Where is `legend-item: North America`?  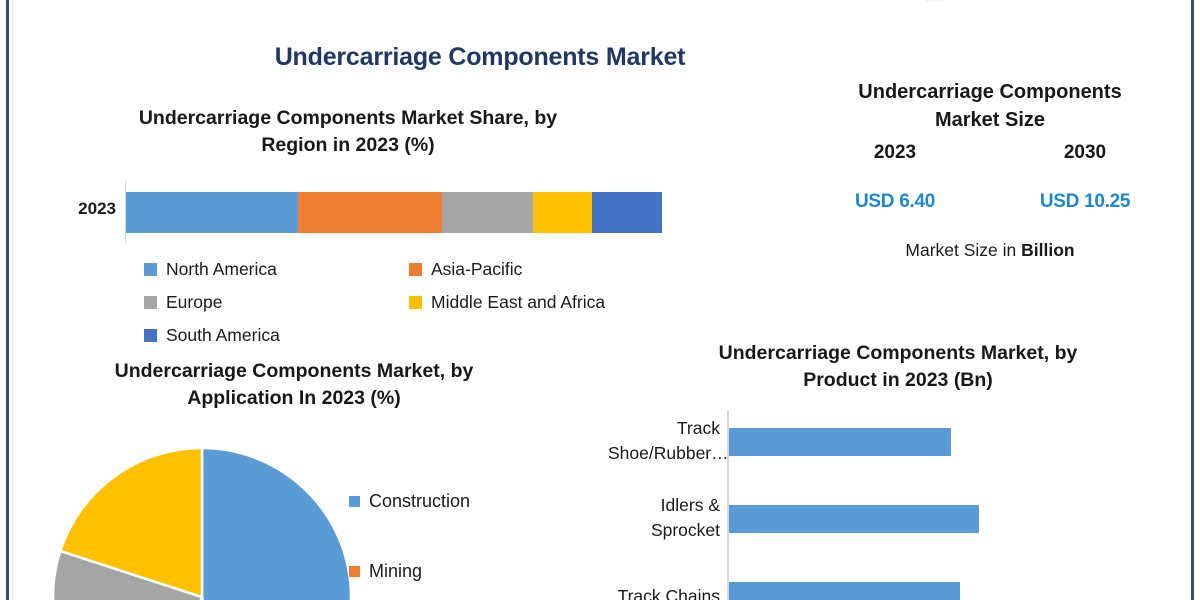 legend-item: North America is located at coordinates (276, 269).